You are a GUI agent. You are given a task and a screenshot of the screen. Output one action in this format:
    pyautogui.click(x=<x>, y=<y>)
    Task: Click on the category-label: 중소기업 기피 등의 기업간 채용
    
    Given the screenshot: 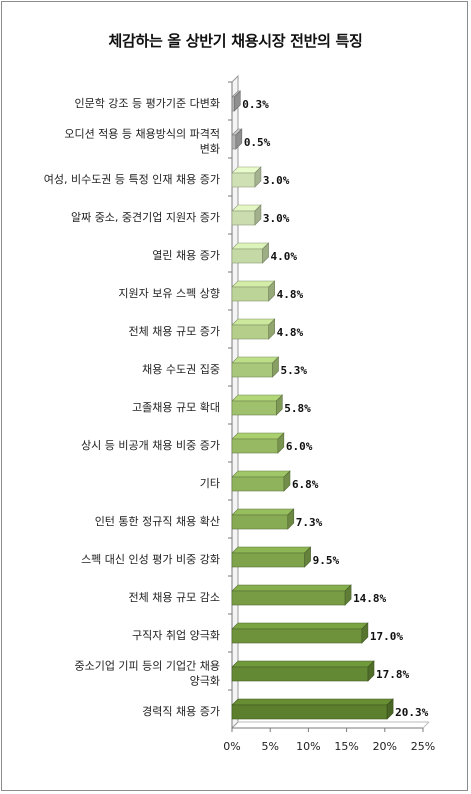 What is the action you would take?
    pyautogui.click(x=147, y=666)
    